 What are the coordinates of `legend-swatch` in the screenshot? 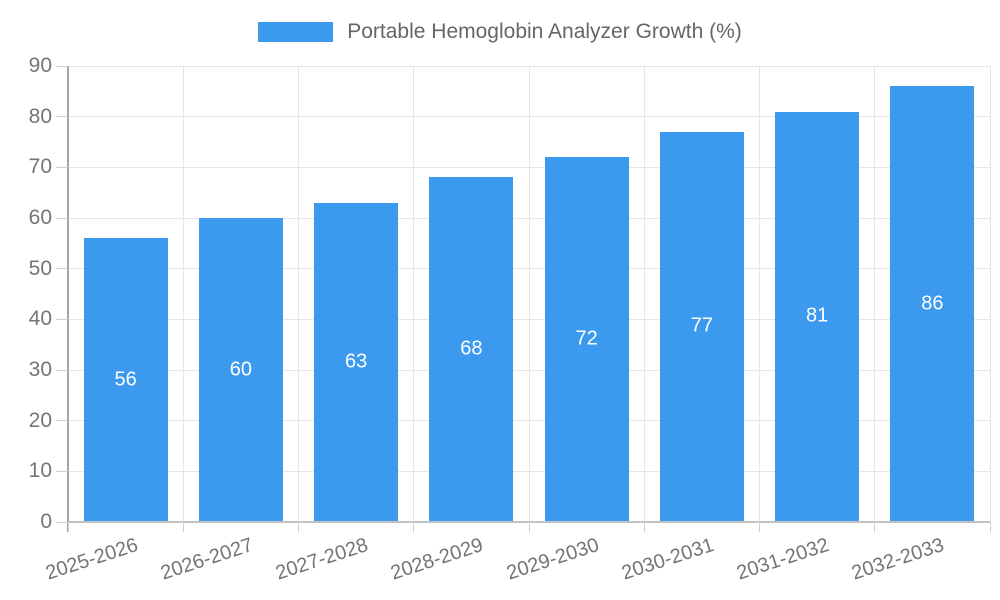 It's located at (296, 32).